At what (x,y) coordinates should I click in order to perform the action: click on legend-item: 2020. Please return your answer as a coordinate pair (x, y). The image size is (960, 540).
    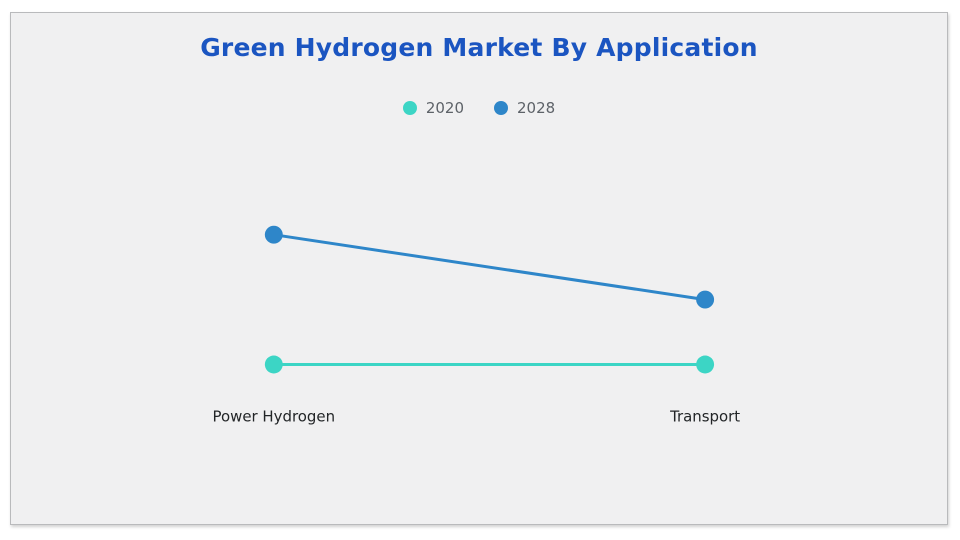
    Looking at the image, I should click on (433, 108).